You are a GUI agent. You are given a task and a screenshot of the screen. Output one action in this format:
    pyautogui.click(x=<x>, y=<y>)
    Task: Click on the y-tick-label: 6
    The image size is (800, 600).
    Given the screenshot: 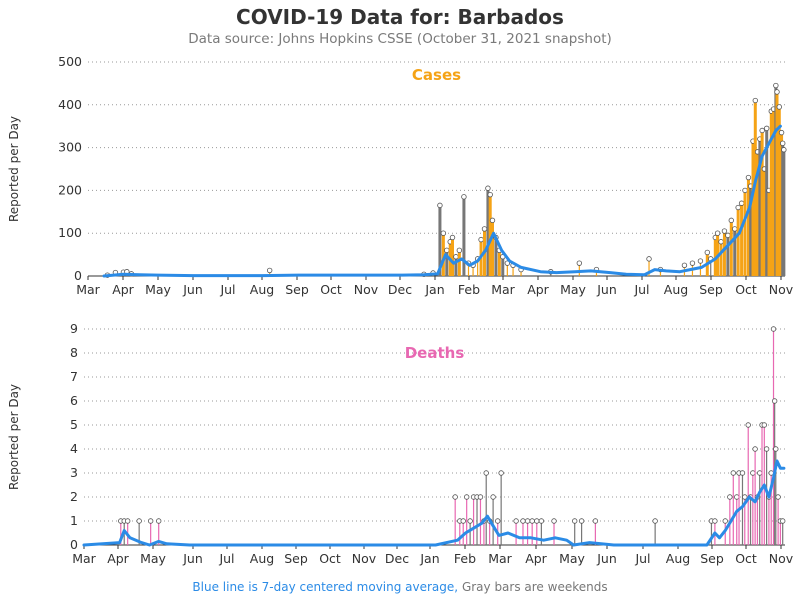 What is the action you would take?
    pyautogui.click(x=74, y=400)
    